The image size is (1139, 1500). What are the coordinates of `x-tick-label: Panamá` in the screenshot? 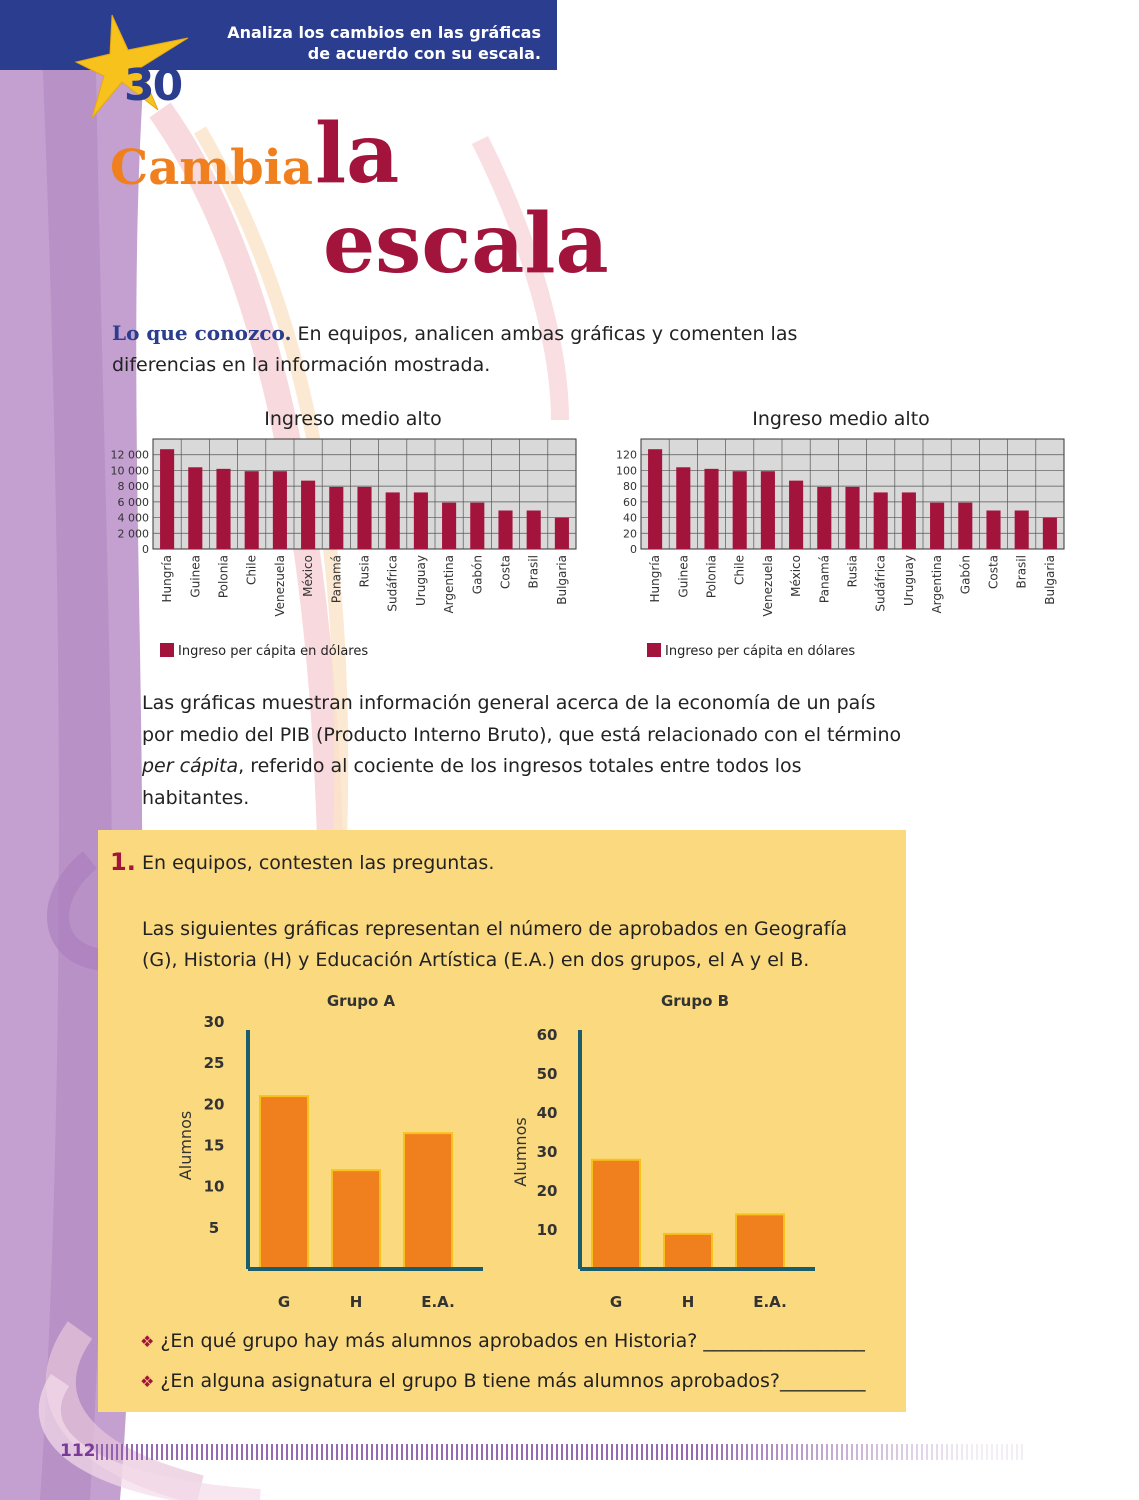 It's located at (824, 579).